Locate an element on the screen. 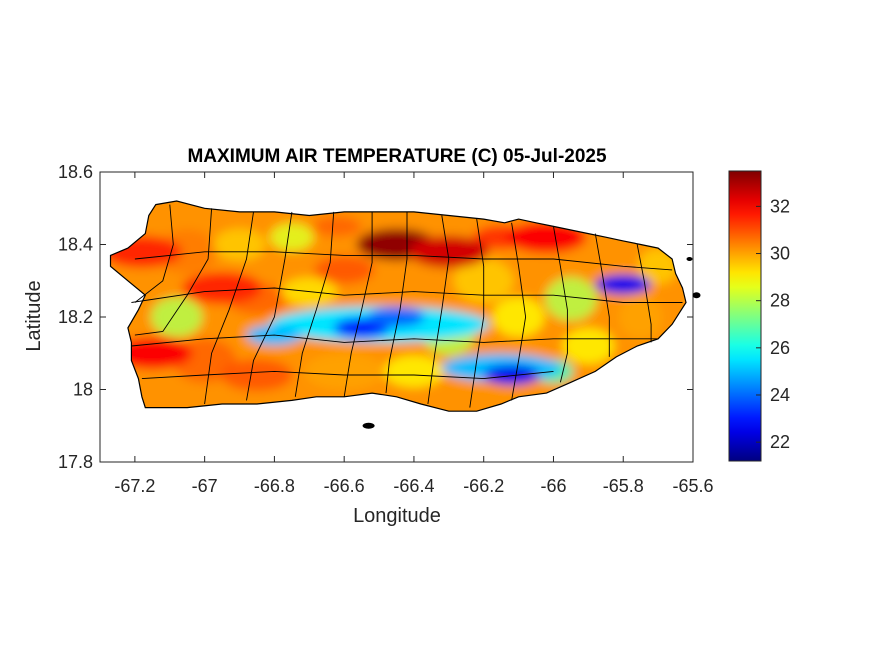  colorbar-tick-label: 24 is located at coordinates (780, 395).